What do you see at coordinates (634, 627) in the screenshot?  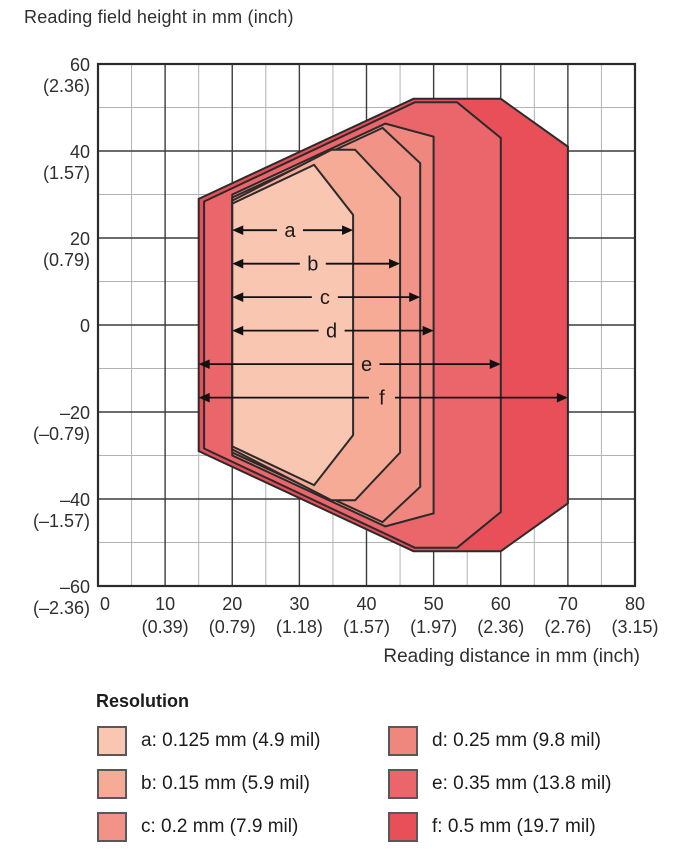 I see `x-tick-inch: (3.15)` at bounding box center [634, 627].